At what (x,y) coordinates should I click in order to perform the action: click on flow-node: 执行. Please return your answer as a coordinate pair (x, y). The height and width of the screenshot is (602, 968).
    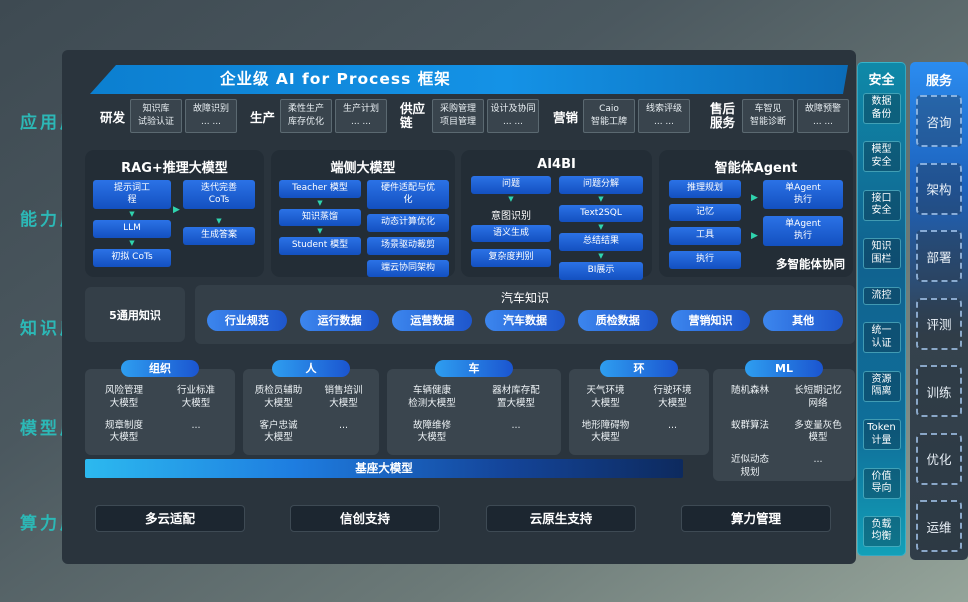
    Looking at the image, I should click on (705, 260).